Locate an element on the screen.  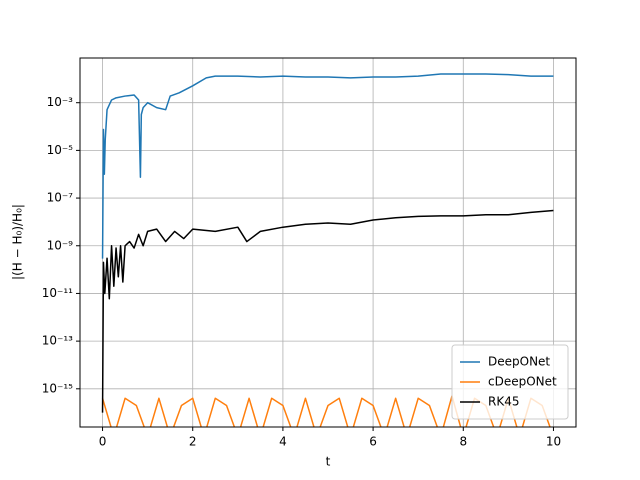
y-tick-label: 10⁻¹⁵ is located at coordinates (57, 388).